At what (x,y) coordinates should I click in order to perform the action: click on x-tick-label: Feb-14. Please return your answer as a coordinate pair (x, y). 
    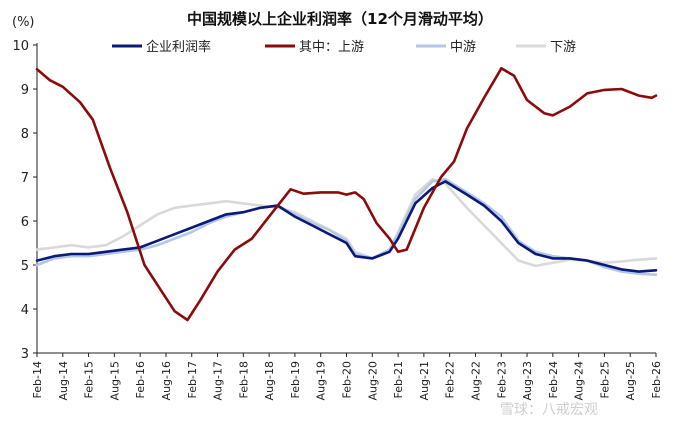
    Looking at the image, I should click on (37, 379).